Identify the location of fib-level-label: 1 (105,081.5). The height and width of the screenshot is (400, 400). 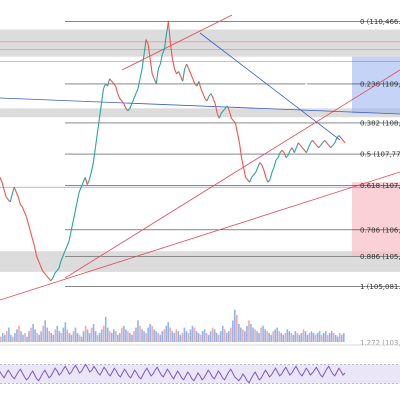
(380, 287).